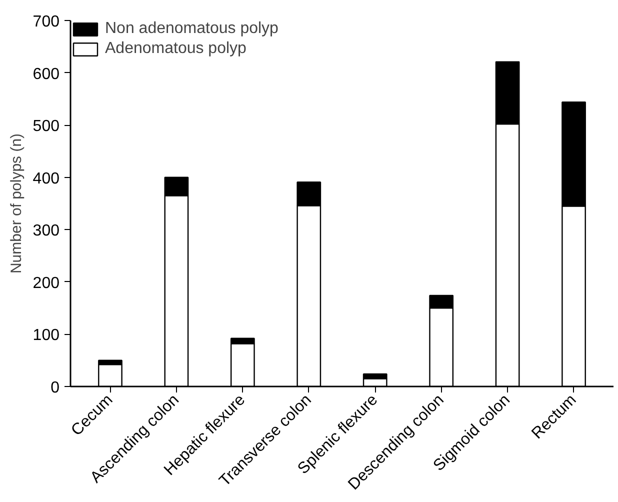  I want to click on y-axis-title: Number of polyps (n), so click(16, 203).